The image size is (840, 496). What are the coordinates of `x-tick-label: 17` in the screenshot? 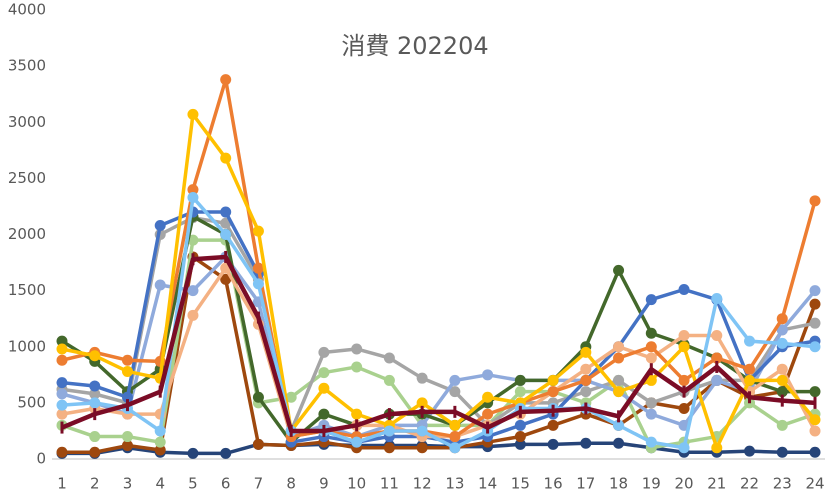 It's located at (585, 484).